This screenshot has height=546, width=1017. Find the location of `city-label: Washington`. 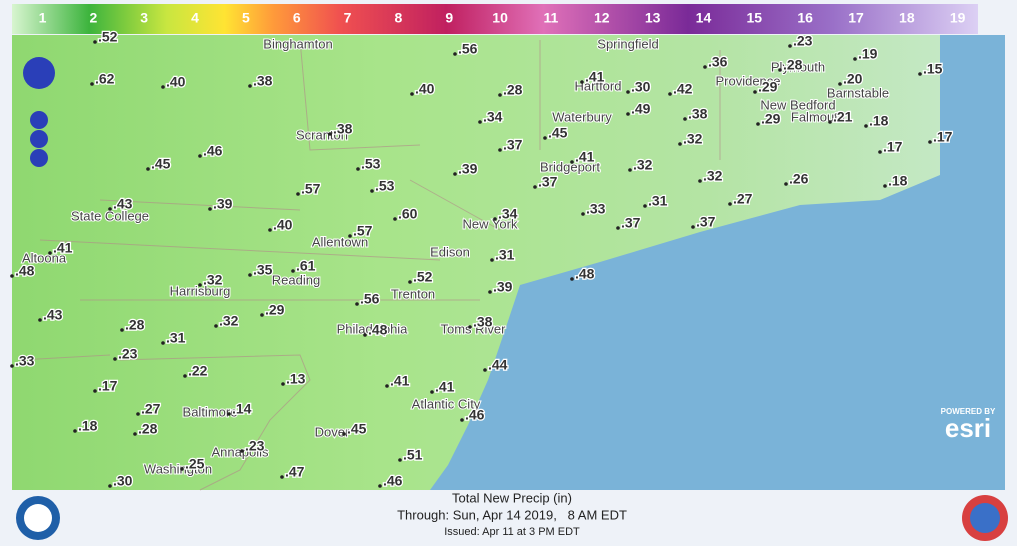

city-label: Washington is located at coordinates (178, 468).